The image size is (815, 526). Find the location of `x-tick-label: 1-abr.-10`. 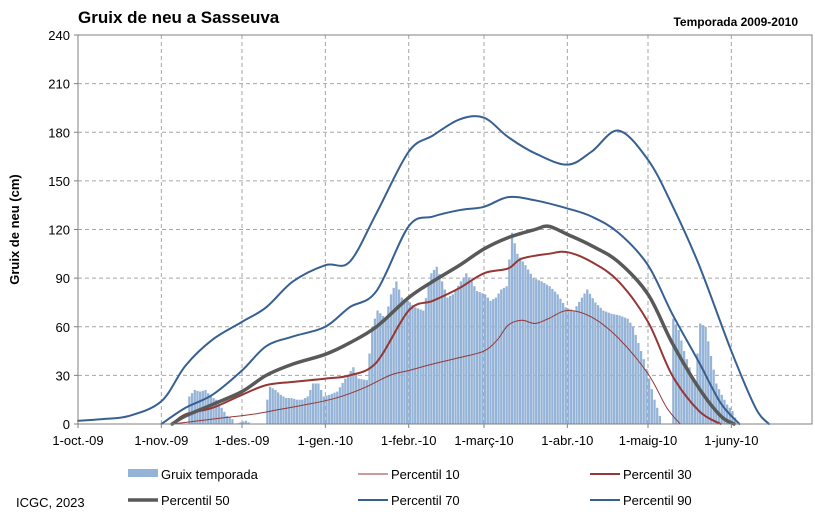

x-tick-label: 1-abr.-10 is located at coordinates (567, 440).